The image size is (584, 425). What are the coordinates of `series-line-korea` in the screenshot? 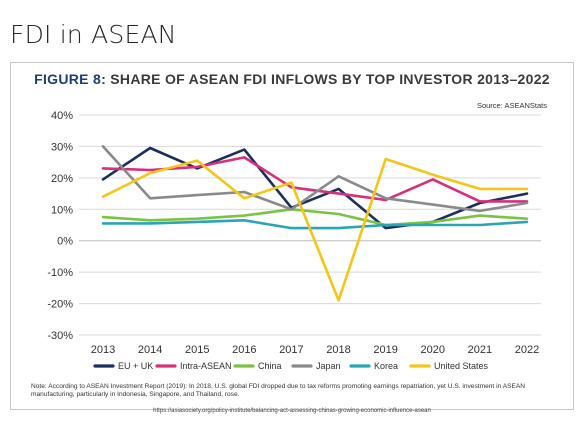 It's located at (315, 224).